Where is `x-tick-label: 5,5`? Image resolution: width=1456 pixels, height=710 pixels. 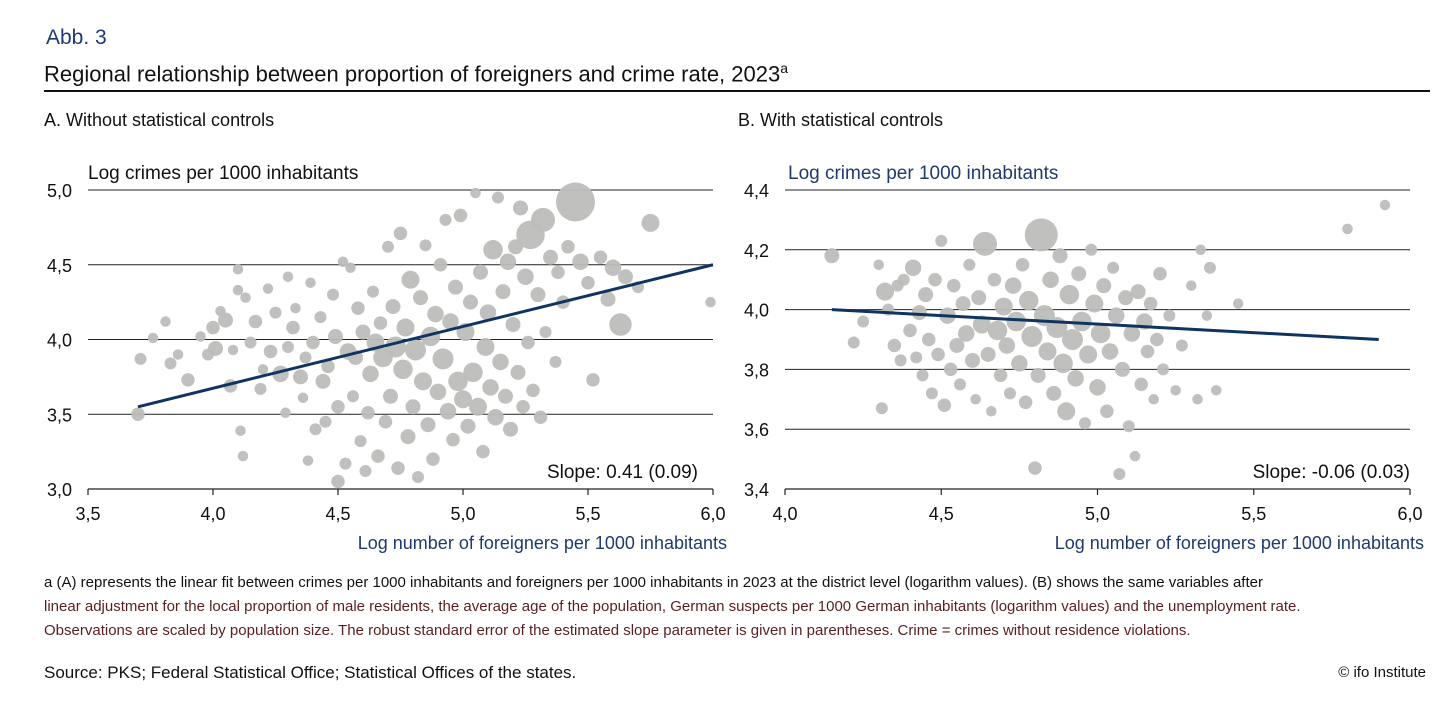
x-tick-label: 5,5 is located at coordinates (587, 514).